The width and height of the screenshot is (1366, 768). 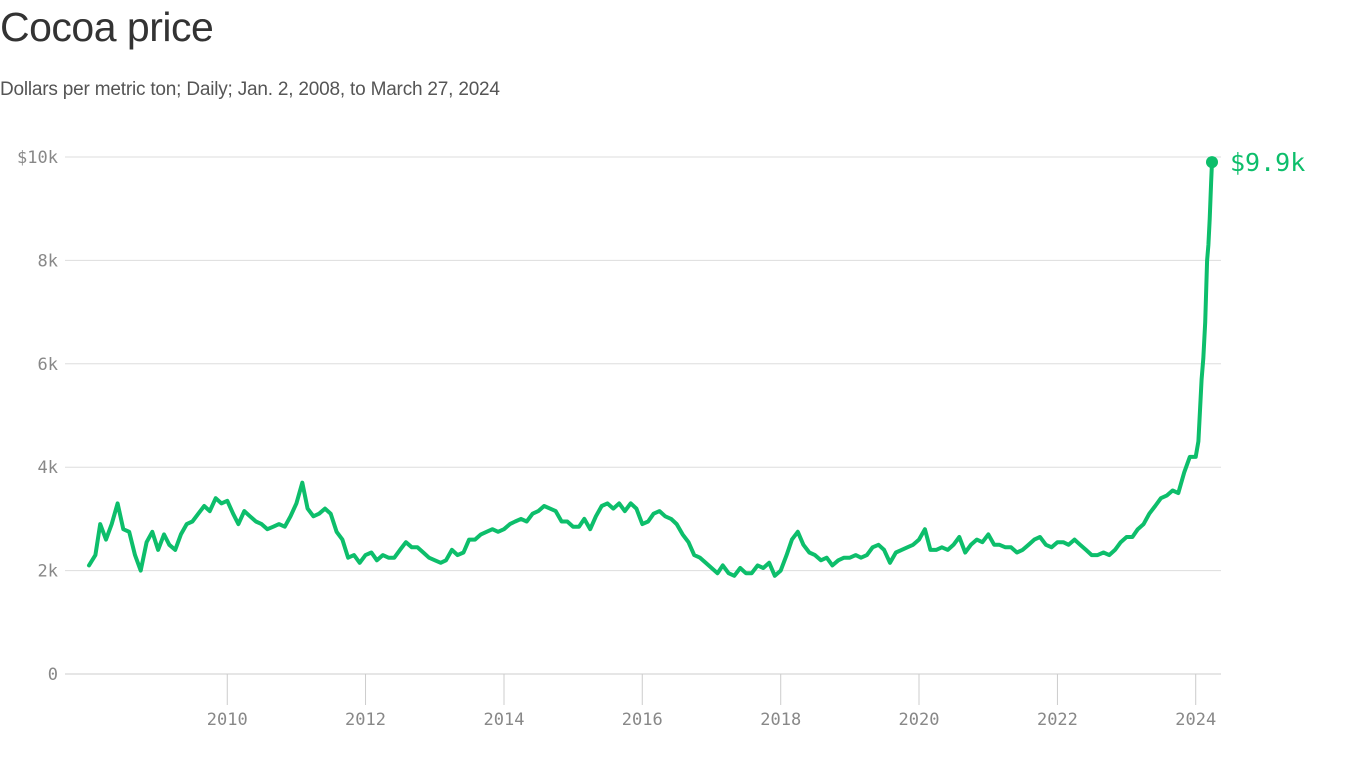 I want to click on x-tick-label: 2024, so click(x=1195, y=720).